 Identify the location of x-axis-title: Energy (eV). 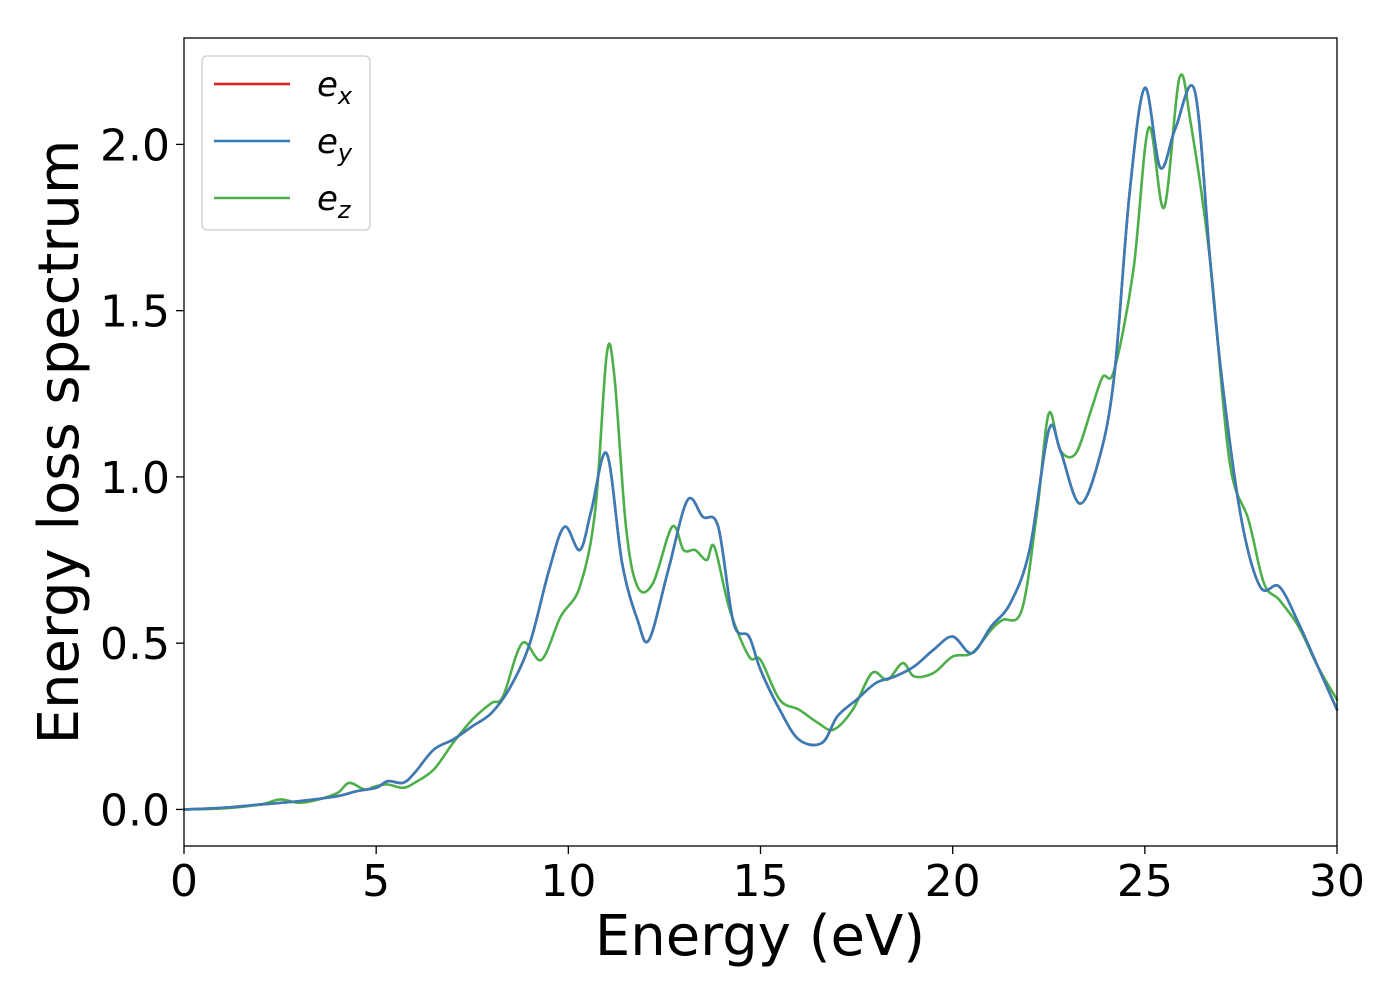
(760, 936).